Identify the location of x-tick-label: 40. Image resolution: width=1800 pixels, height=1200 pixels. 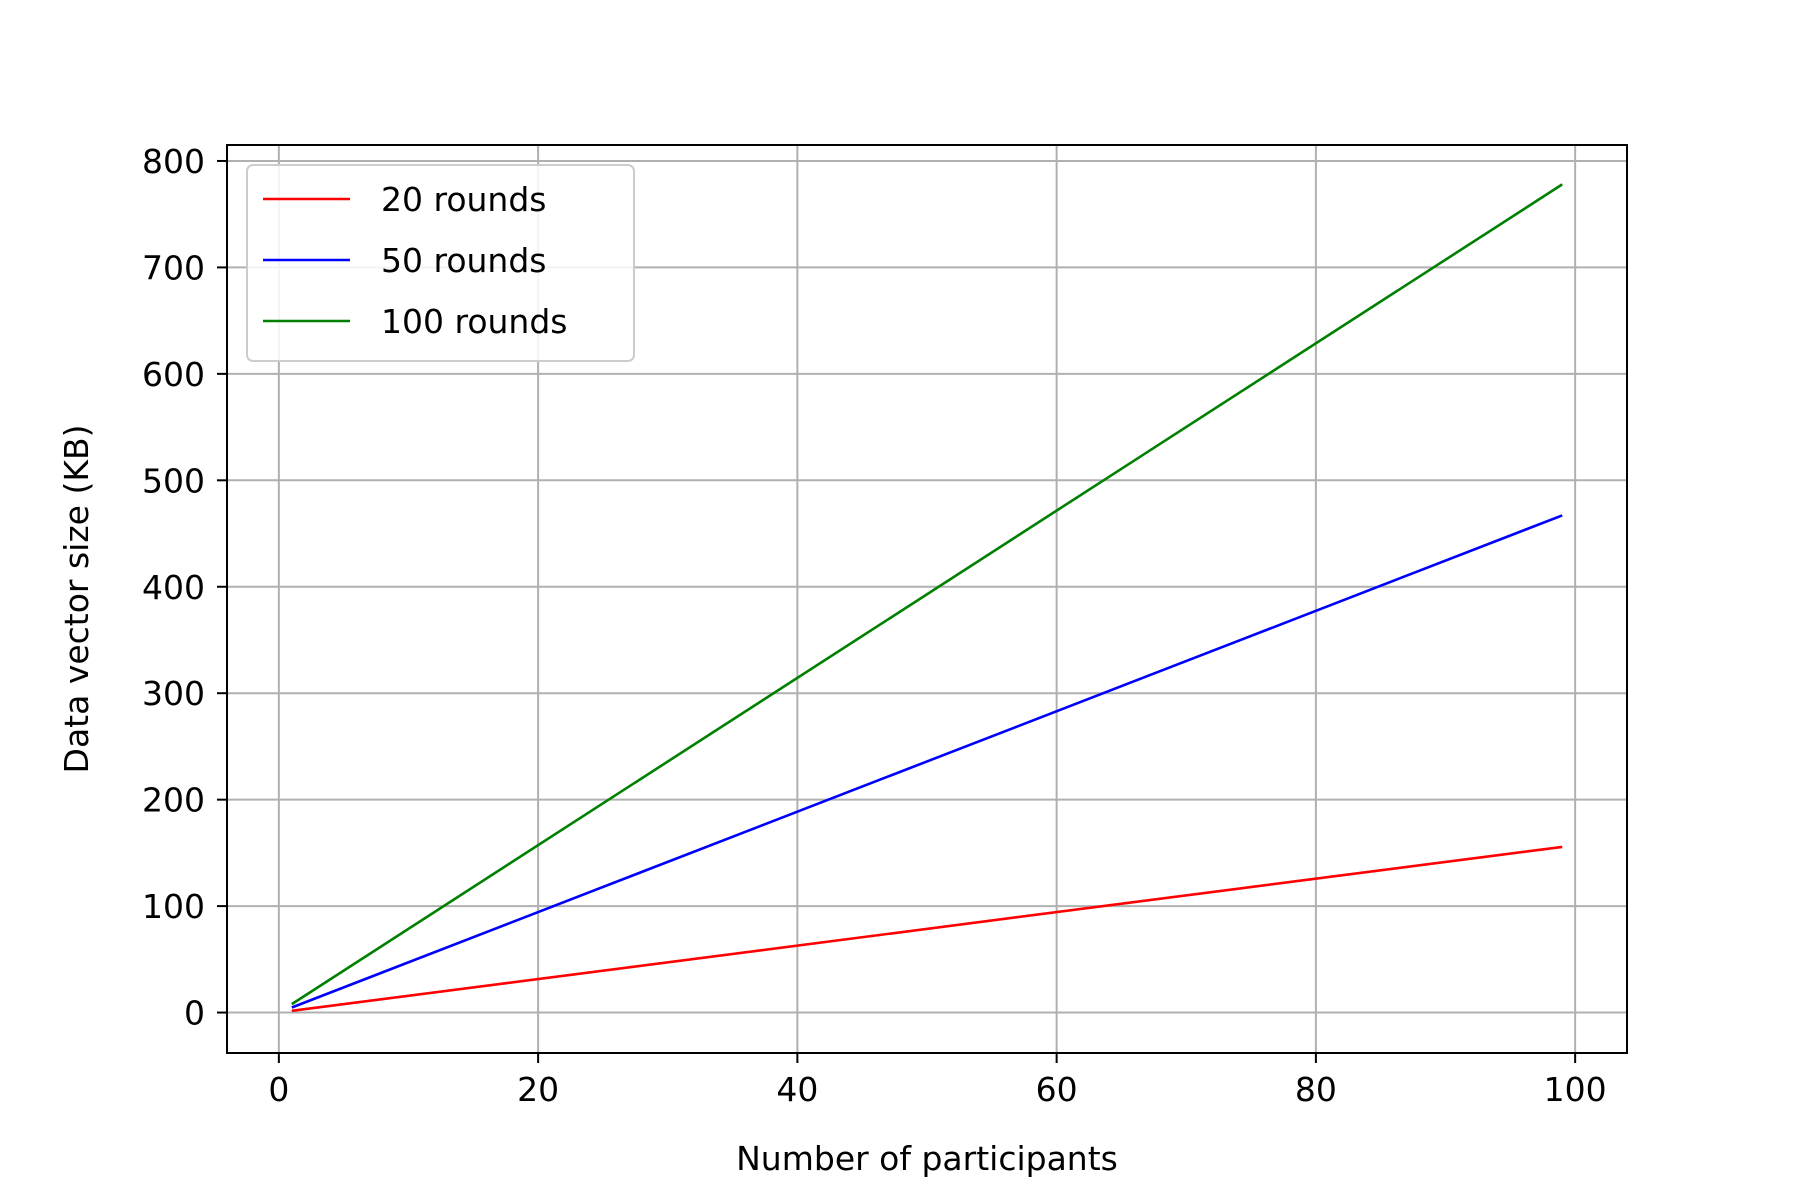
(797, 1089).